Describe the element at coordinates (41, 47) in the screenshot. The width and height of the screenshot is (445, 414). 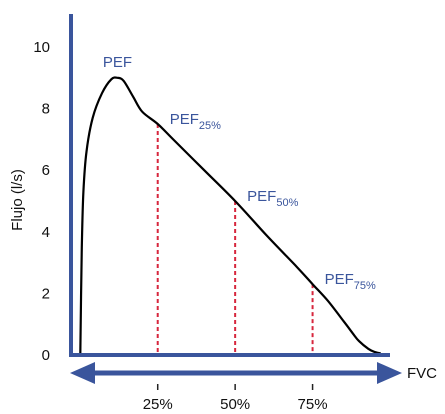
I see `y-tick-label: 10` at that location.